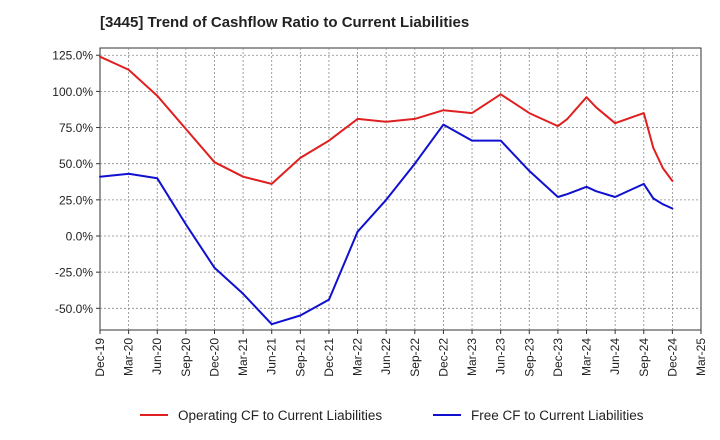  I want to click on x-tick-label: Mar-21, so click(243, 357).